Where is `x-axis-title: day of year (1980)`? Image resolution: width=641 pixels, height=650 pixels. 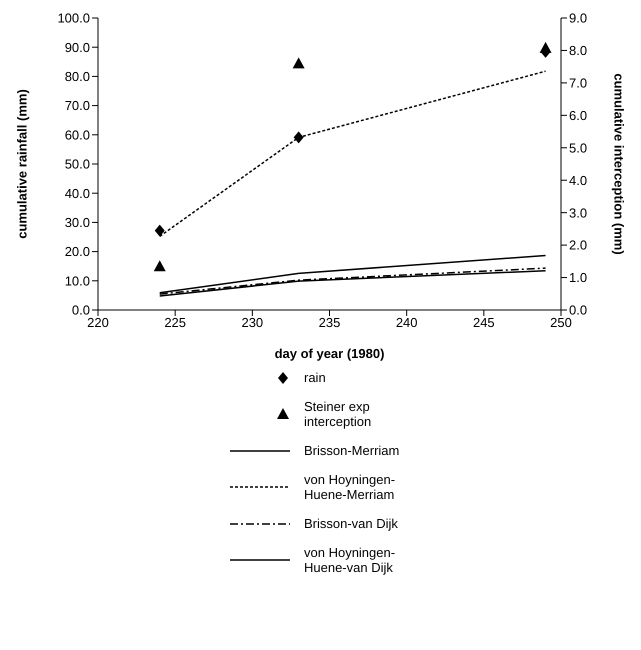
x-axis-title: day of year (1980) is located at coordinates (329, 353).